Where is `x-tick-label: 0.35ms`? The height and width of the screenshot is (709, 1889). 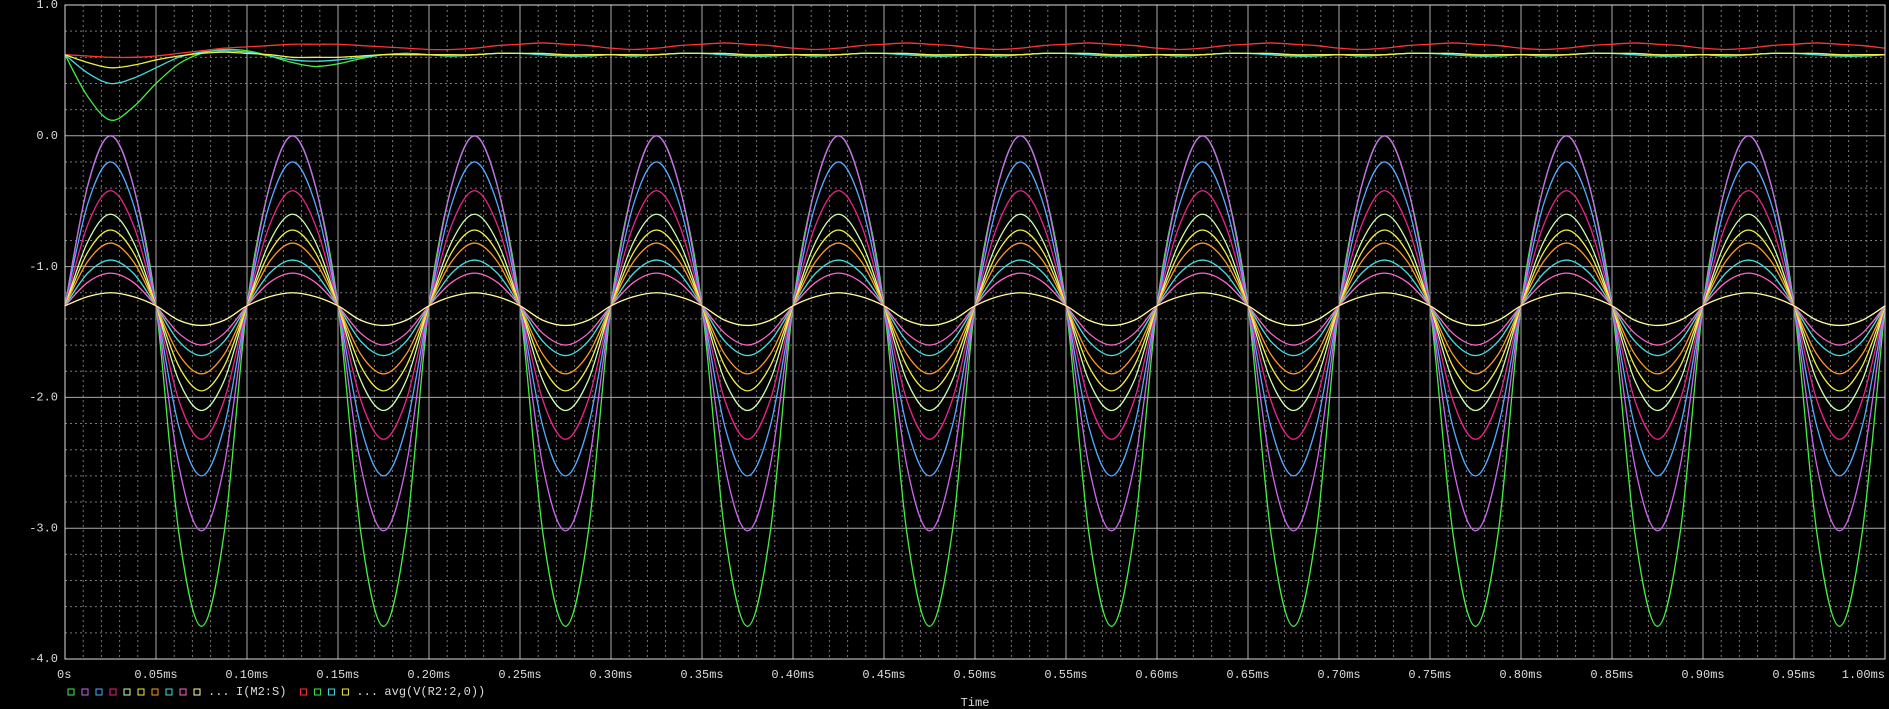
x-tick-label: 0.35ms is located at coordinates (701, 675).